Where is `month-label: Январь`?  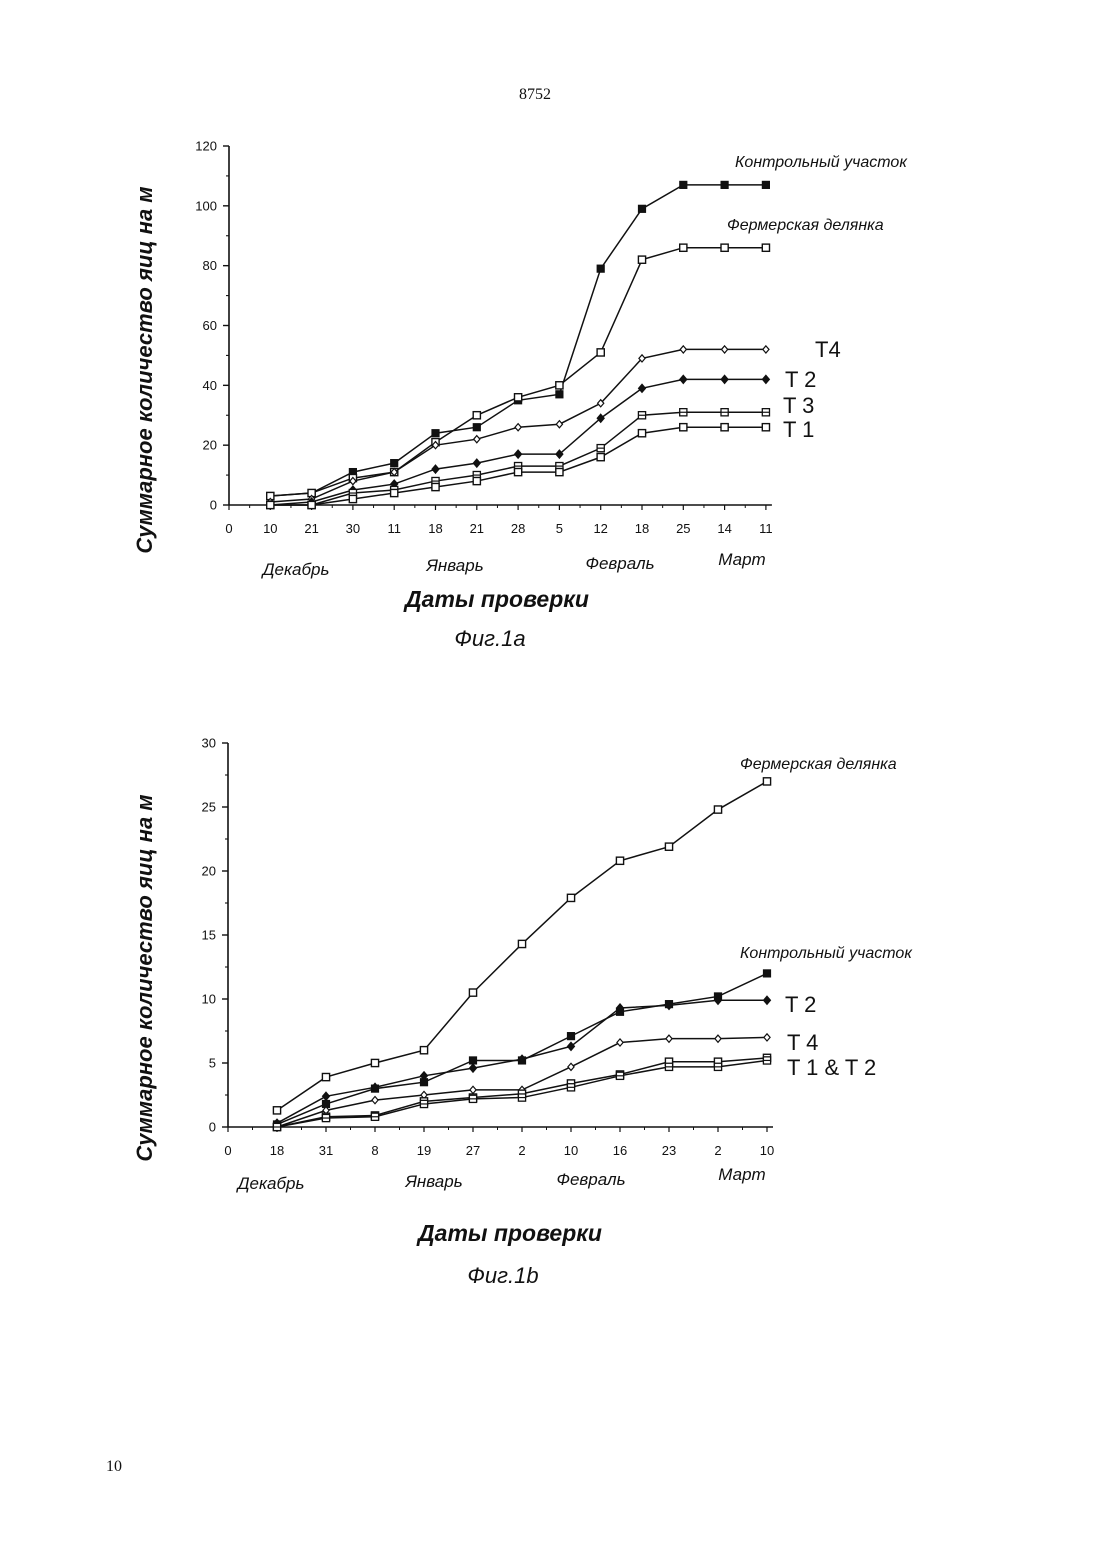 month-label: Январь is located at coordinates (433, 1181).